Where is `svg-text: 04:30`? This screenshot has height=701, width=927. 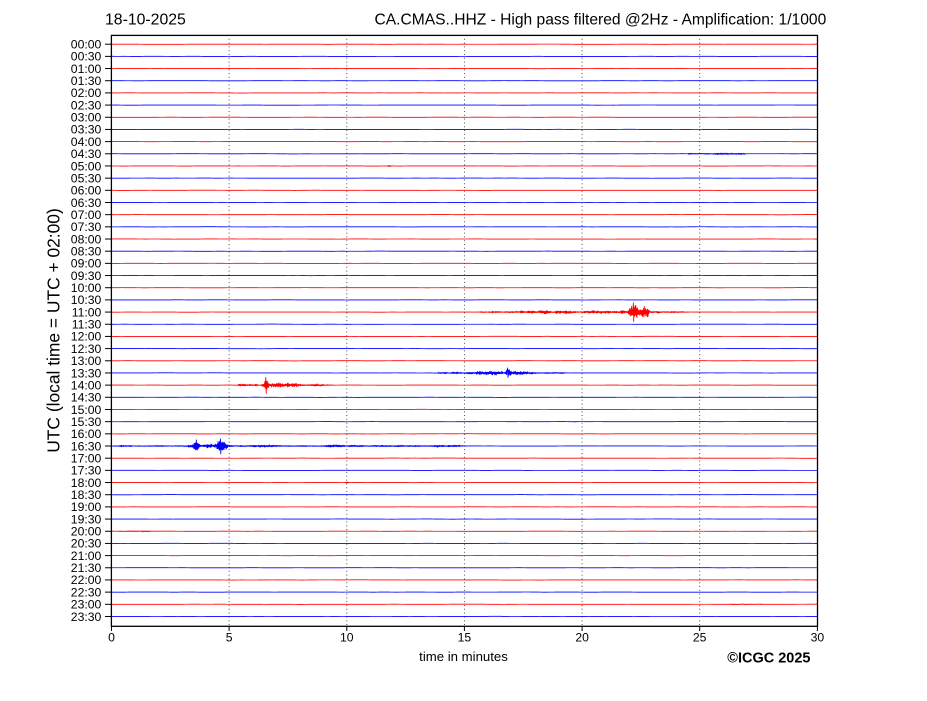 svg-text: 04:30 is located at coordinates (86, 154).